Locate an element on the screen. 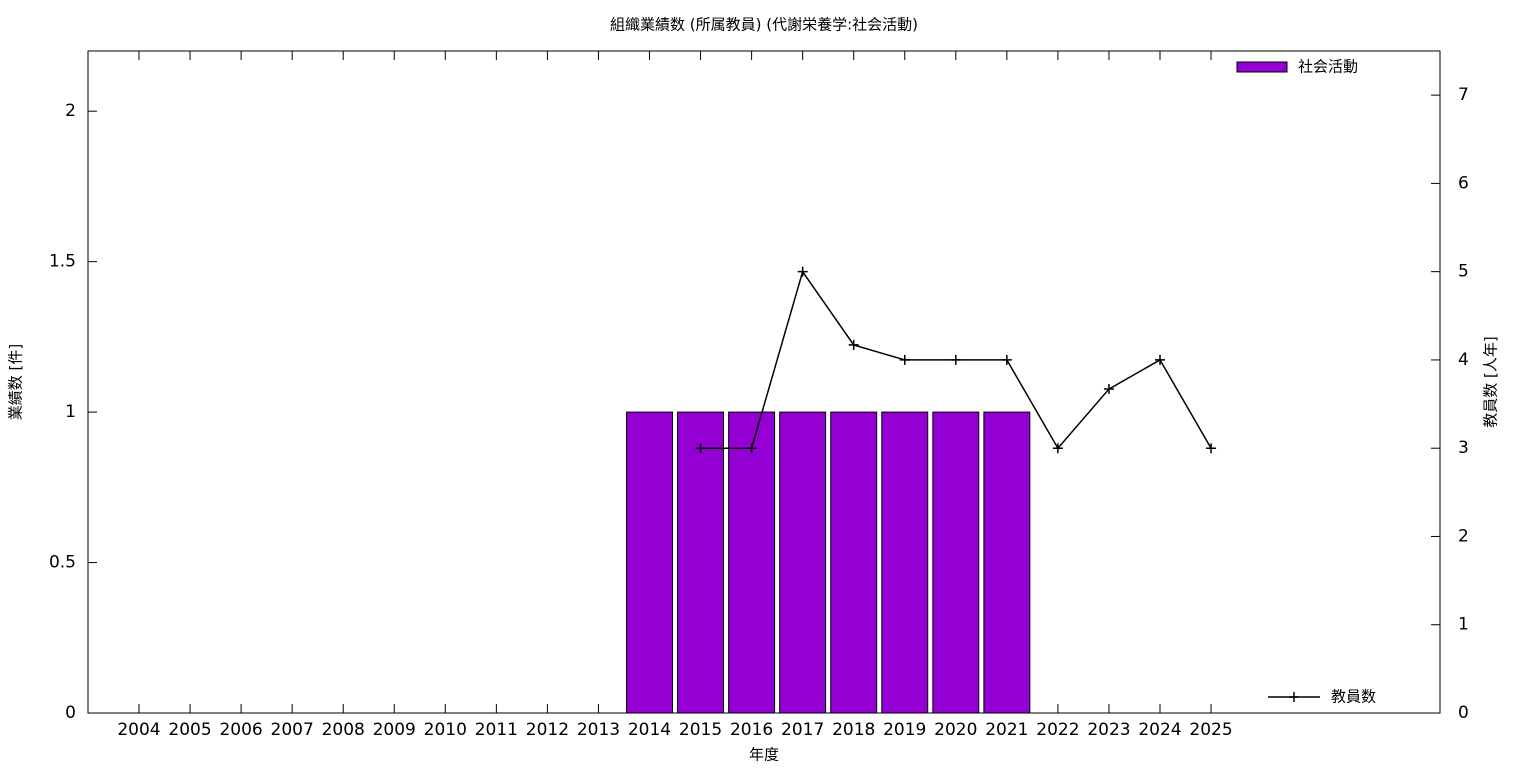  legend-label: 教員数 is located at coordinates (1353, 697).